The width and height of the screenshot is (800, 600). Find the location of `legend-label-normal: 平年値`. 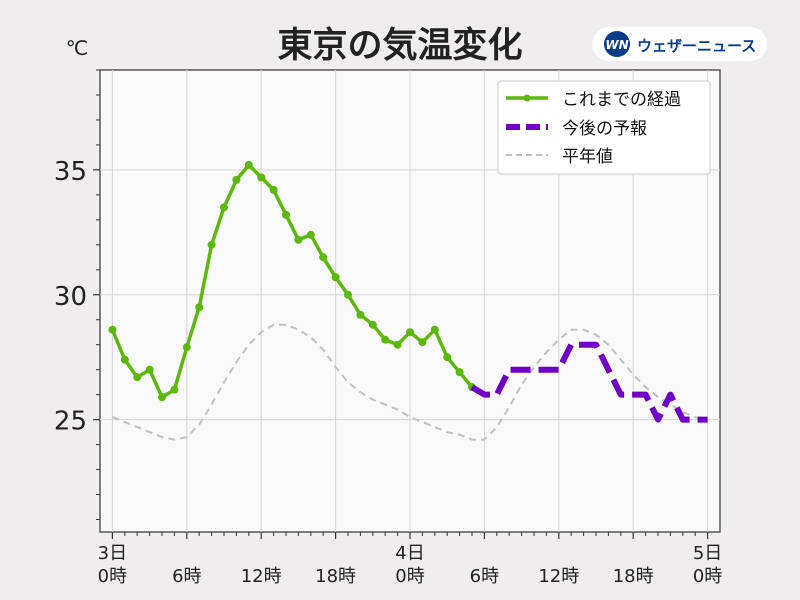

legend-label-normal: 平年値 is located at coordinates (587, 157).